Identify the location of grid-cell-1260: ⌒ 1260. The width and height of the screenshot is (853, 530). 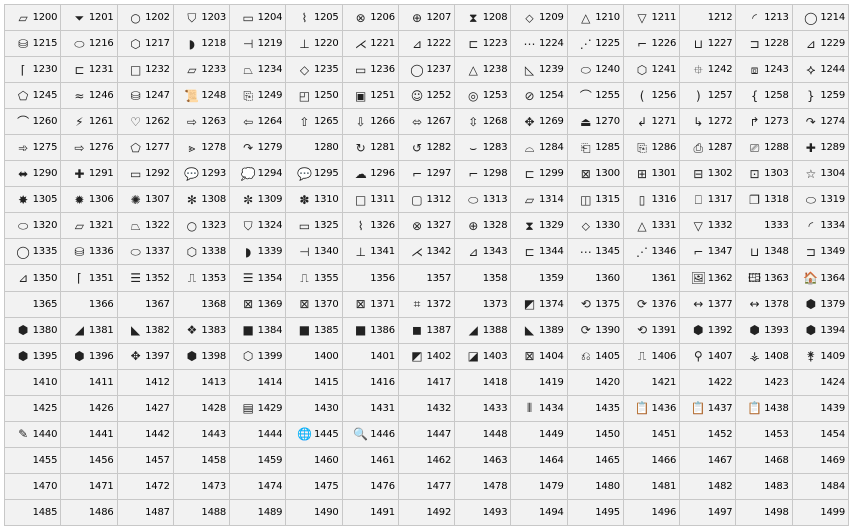
(33, 122).